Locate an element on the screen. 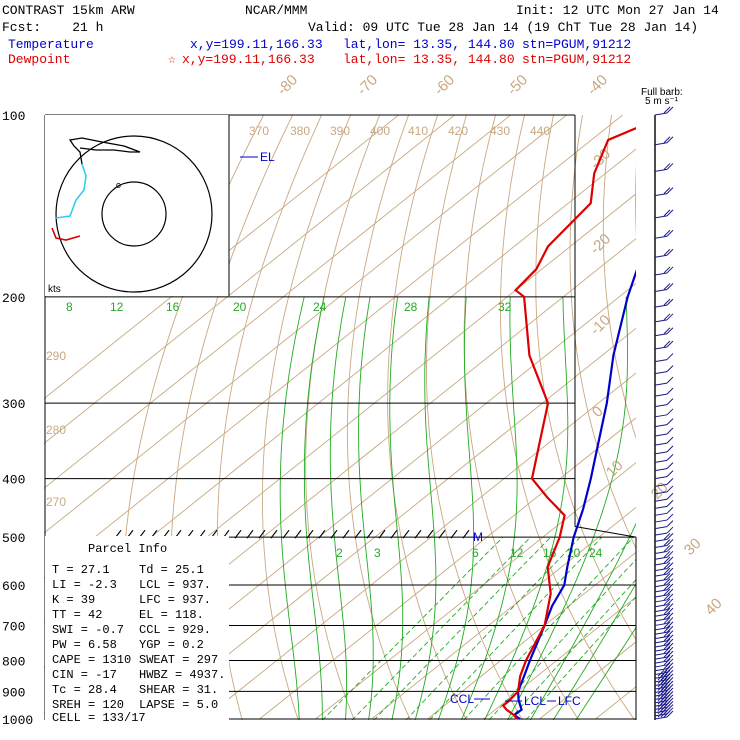 This screenshot has height=740, width=740. ccl-tag: CCL is located at coordinates (462, 699).